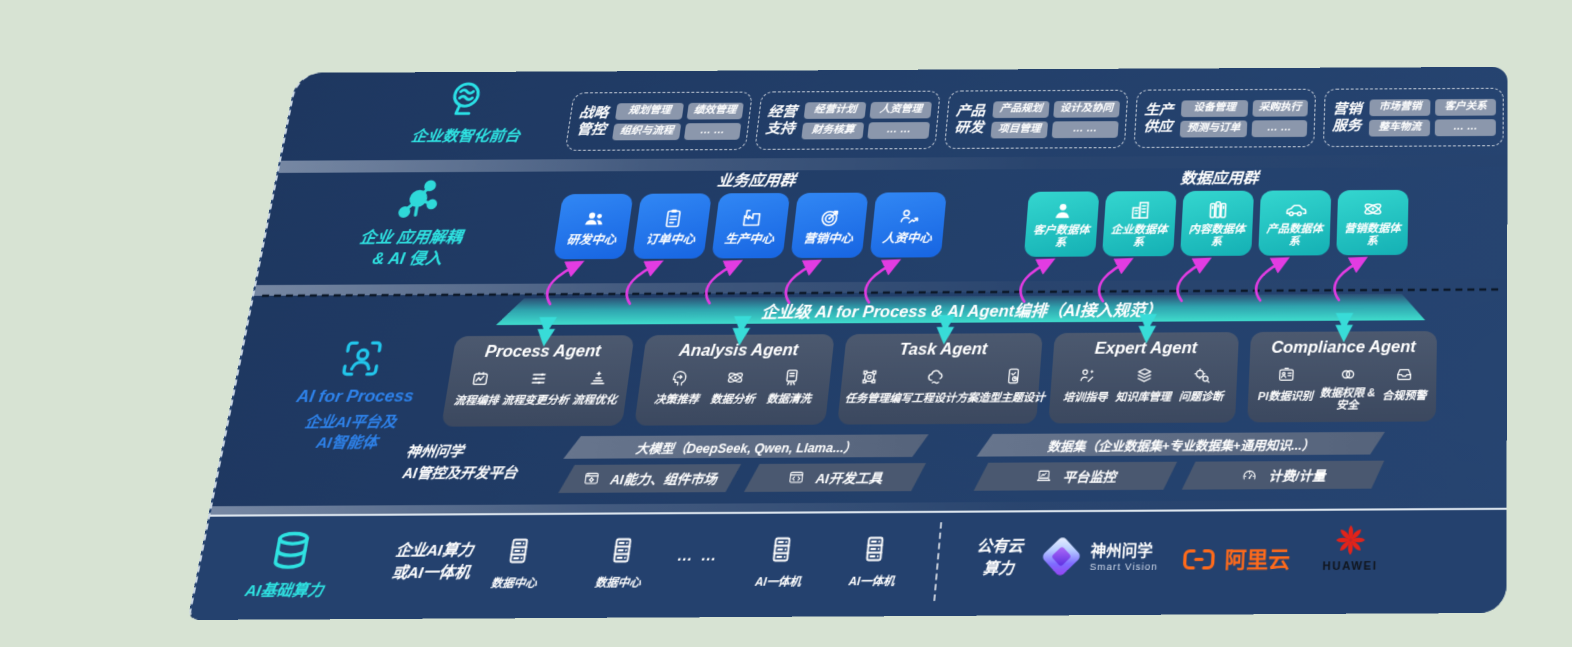 The image size is (1572, 647). What do you see at coordinates (411, 248) in the screenshot?
I see `decouple-label: 企业 应用解耦 & AI 侵入` at bounding box center [411, 248].